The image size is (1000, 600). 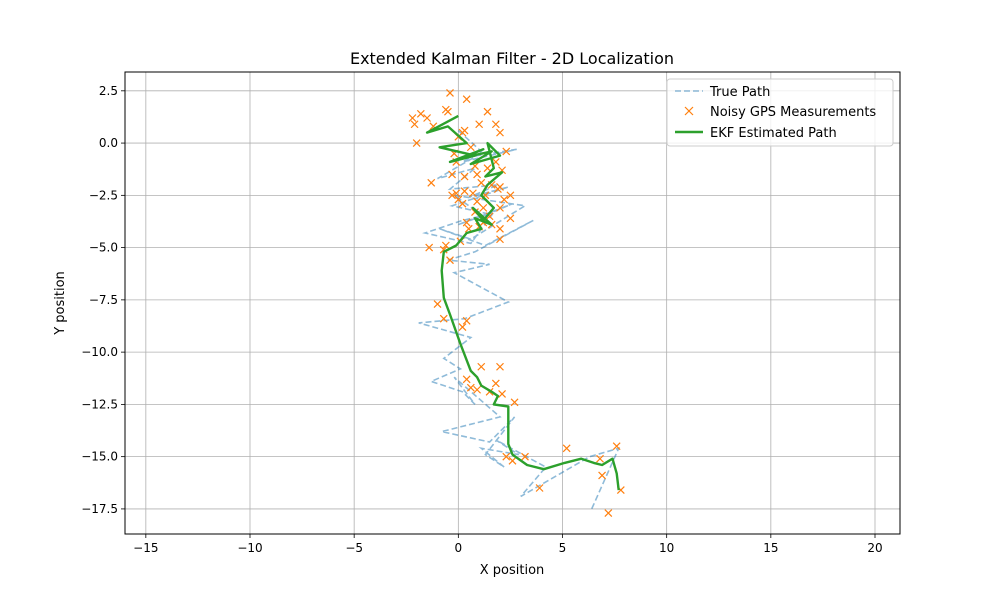 I want to click on y-tick-label: −10.0, so click(x=99, y=352).